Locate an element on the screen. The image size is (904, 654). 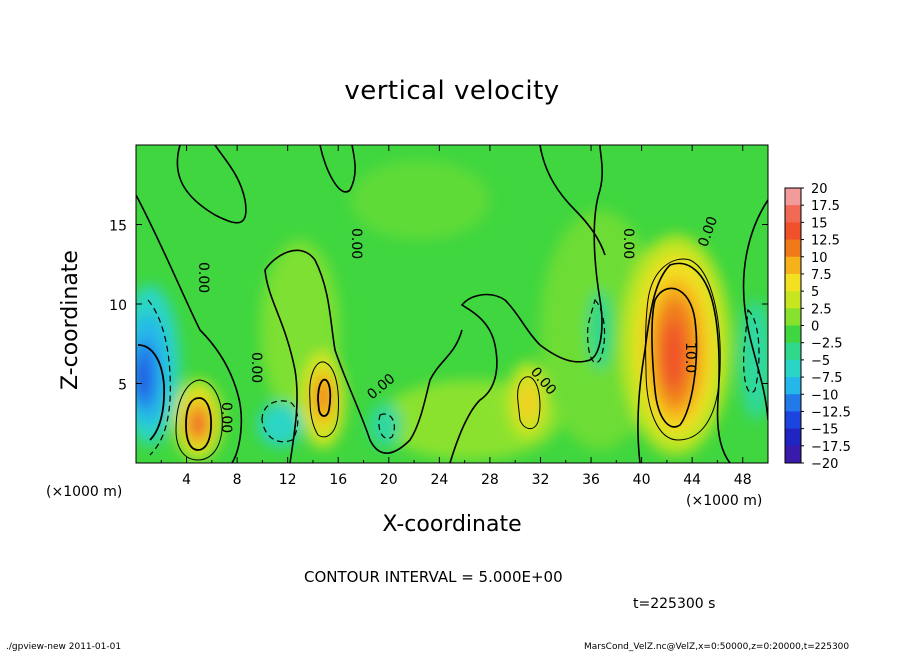
x-tick-label: 32 is located at coordinates (541, 480).